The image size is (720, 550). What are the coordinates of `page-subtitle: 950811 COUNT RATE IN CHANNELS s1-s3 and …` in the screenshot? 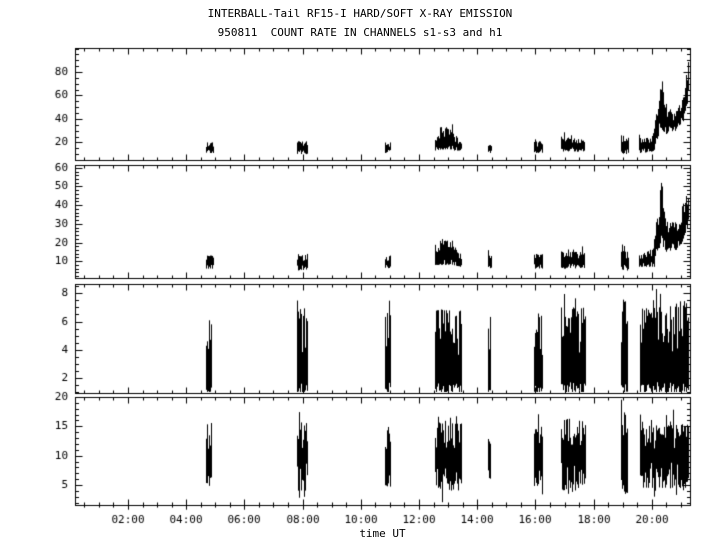 It's located at (360, 32).